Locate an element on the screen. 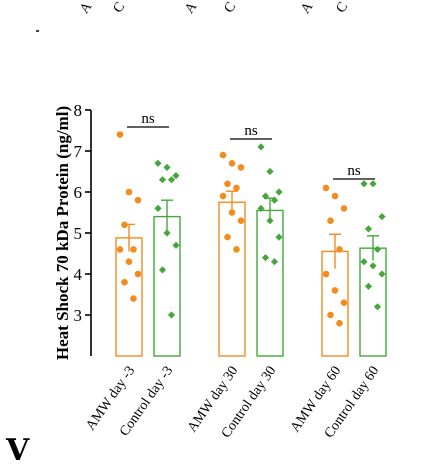 The image size is (442, 468). y-tick-label: 4 is located at coordinates (78, 274).